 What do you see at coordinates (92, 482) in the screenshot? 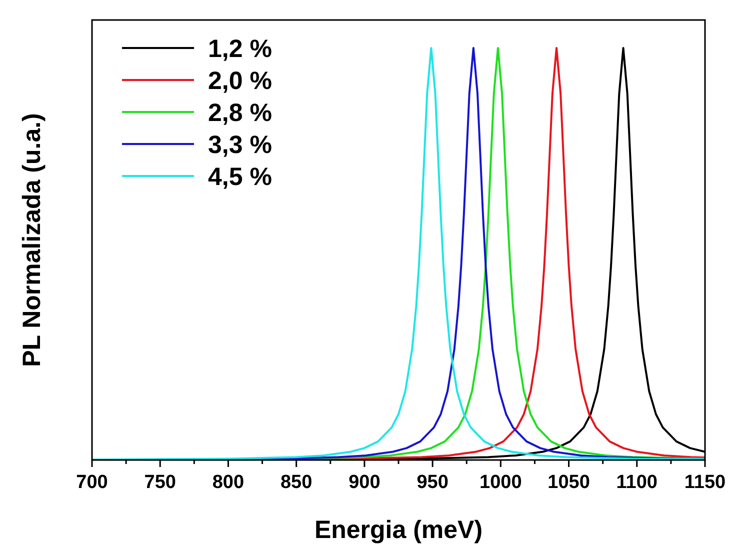
I see `x-tick-label: 700` at bounding box center [92, 482].